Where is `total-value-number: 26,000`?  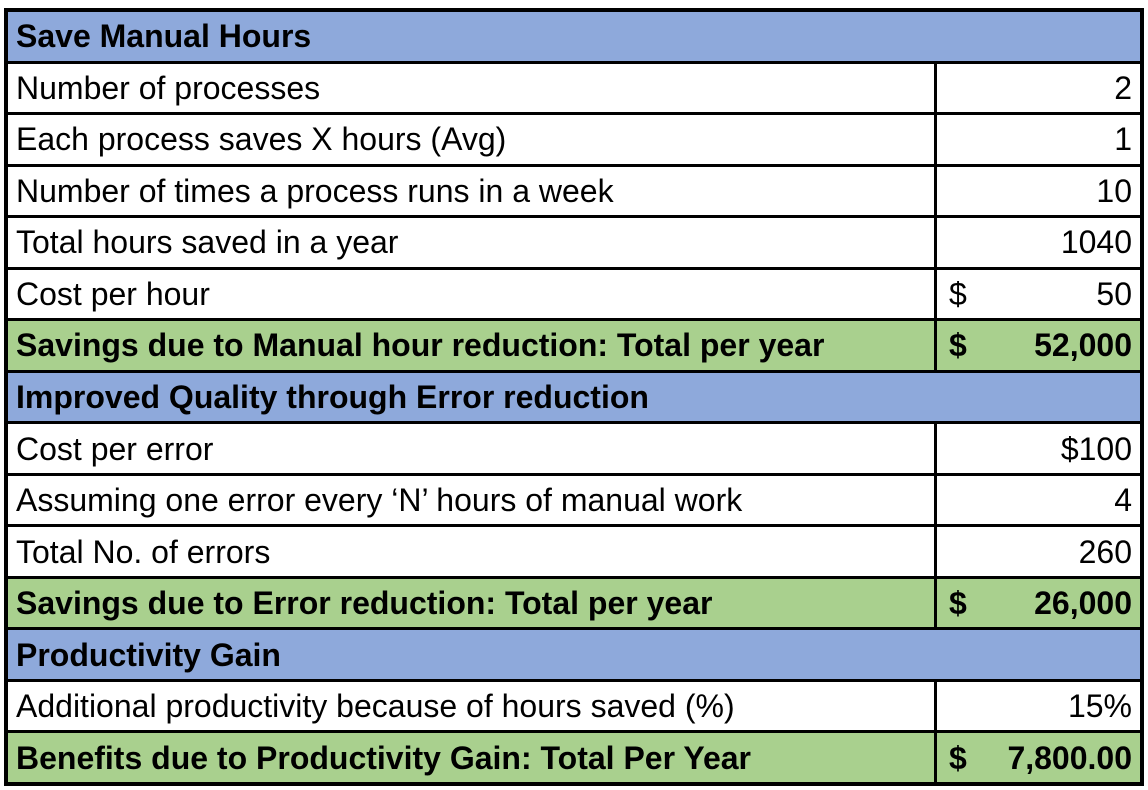
total-value-number: 26,000 is located at coordinates (1083, 603).